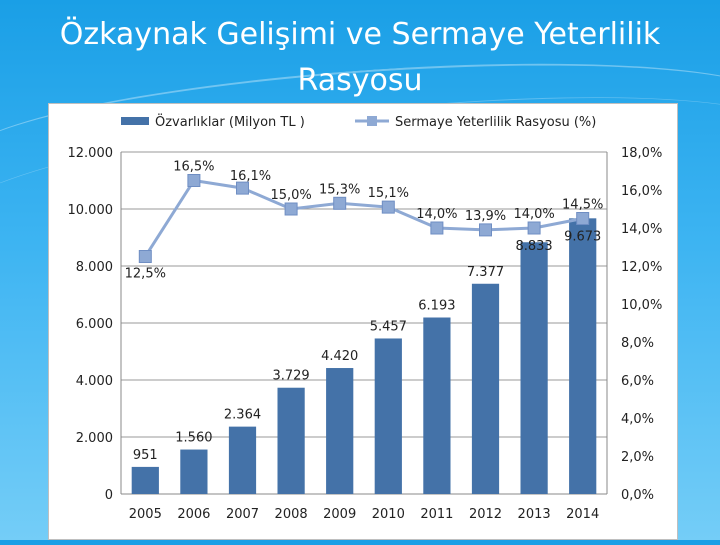 Image resolution: width=720 pixels, height=545 pixels. I want to click on legend-label: Özvarlıklar (Milyon TL ), so click(230, 121).